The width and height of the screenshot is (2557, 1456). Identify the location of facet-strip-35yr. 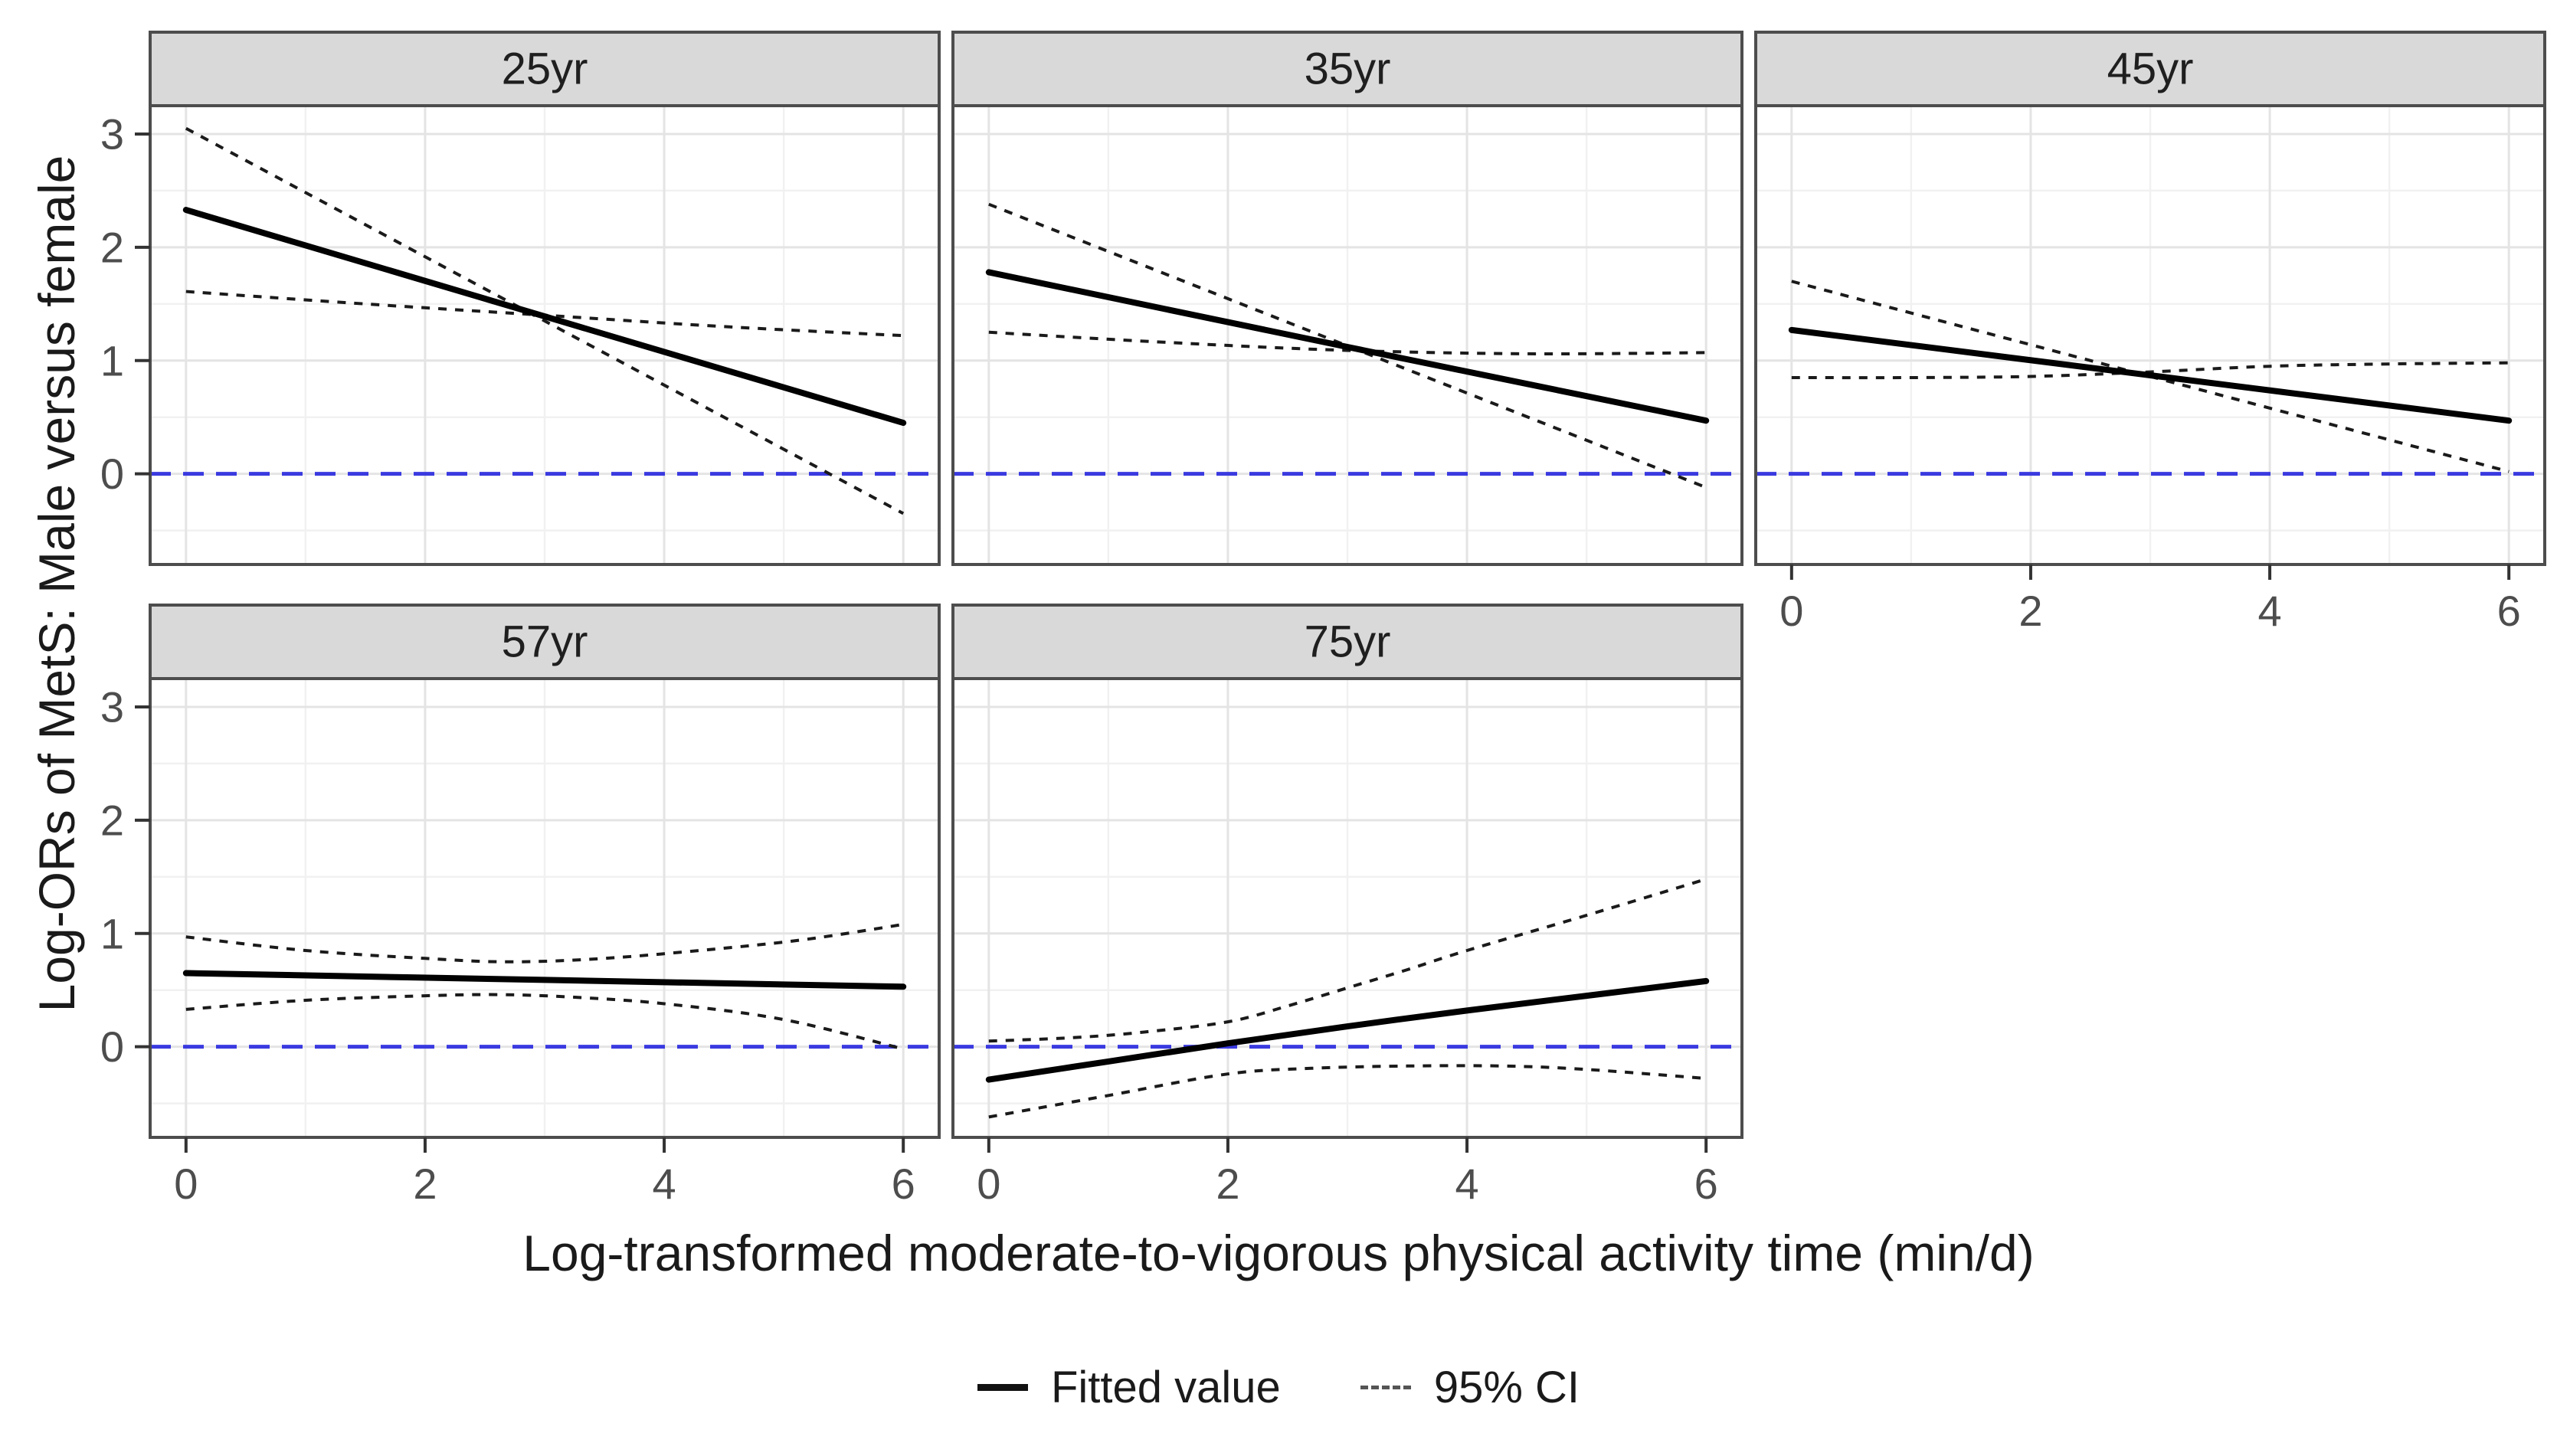
(1347, 69).